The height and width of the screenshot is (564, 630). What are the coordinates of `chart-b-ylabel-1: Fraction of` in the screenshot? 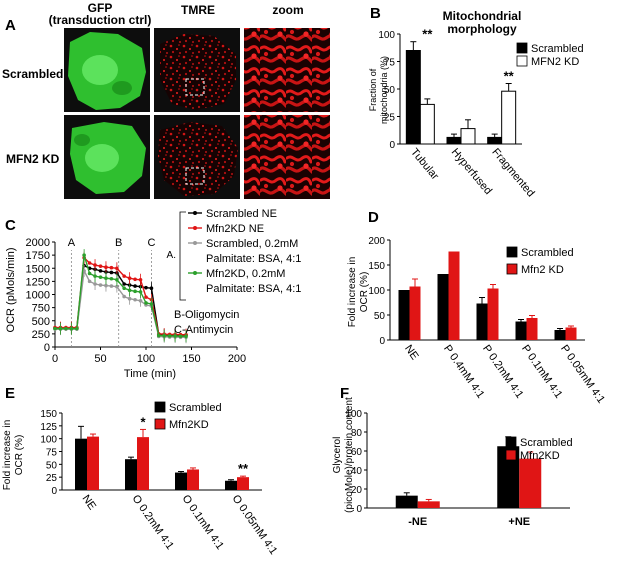 It's located at (373, 89).